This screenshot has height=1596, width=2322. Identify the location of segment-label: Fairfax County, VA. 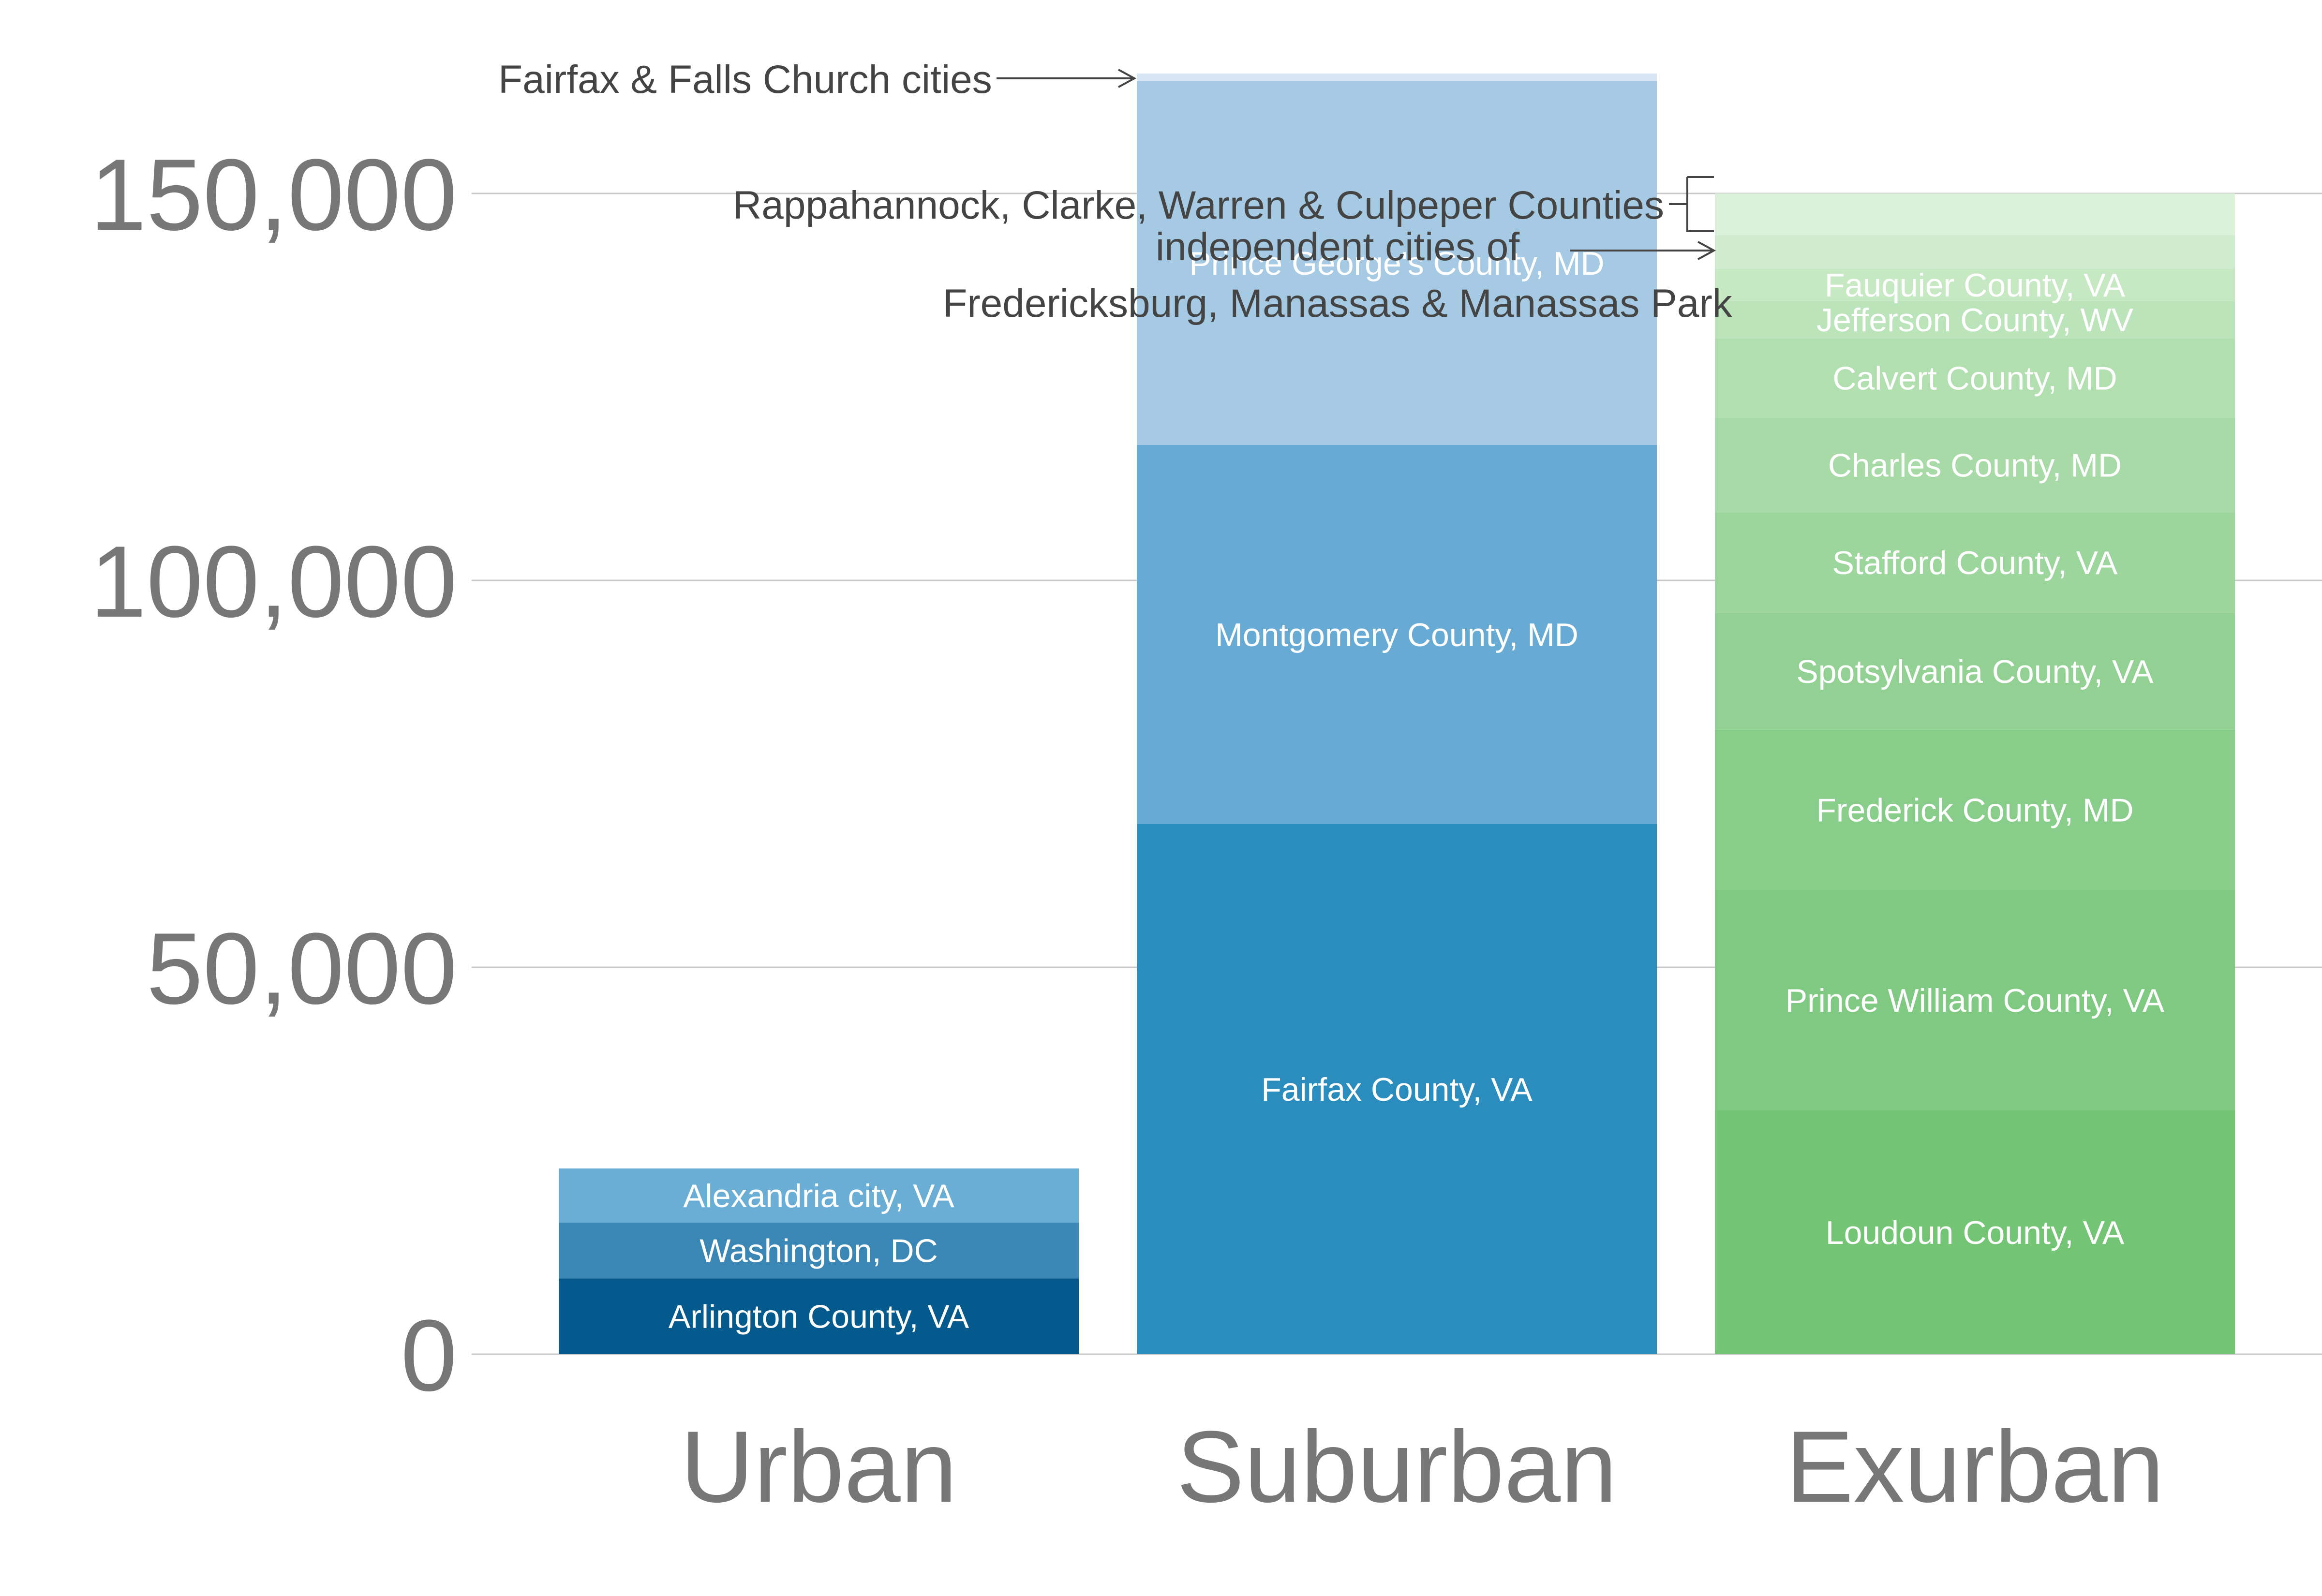
(1397, 1089).